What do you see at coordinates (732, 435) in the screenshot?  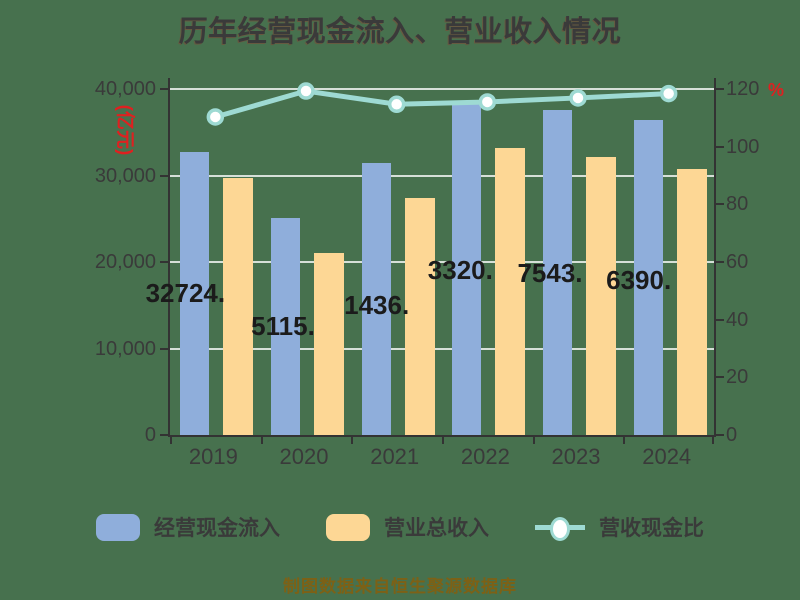 I see `right-axis-tick-label: 0` at bounding box center [732, 435].